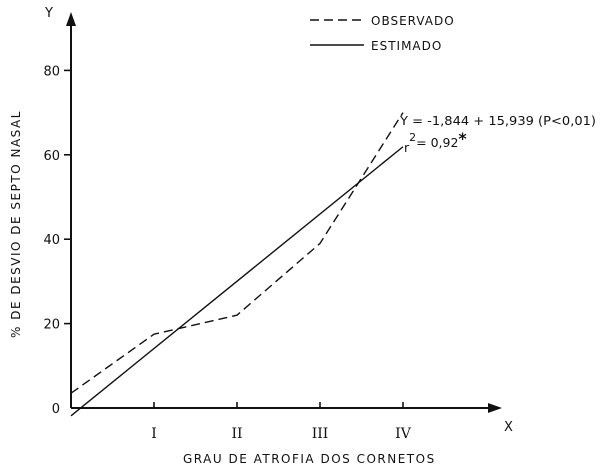 This screenshot has height=468, width=600. I want to click on r-squared: r2= 0,92*, so click(435, 142).